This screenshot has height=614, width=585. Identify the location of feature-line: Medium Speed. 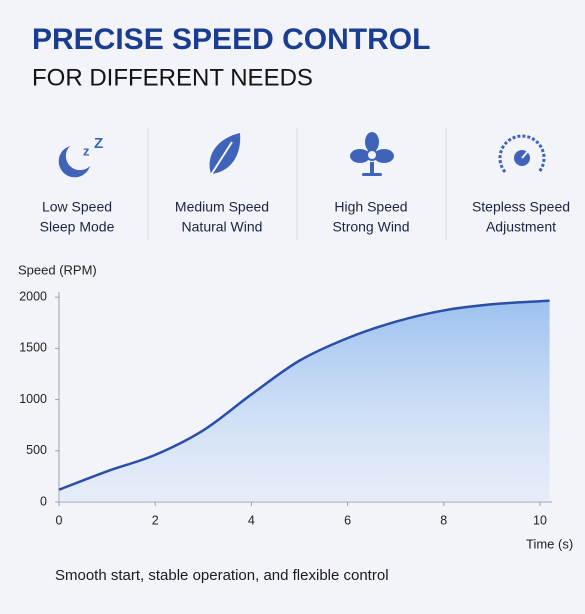
(222, 207).